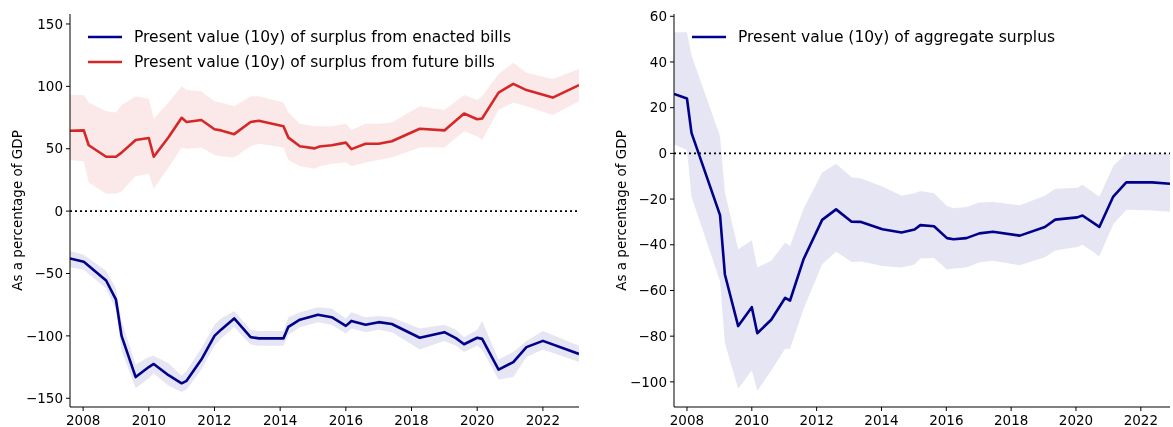  What do you see at coordinates (322, 37) in the screenshot?
I see `legend-label: Present value (10y) of surplus from enacted bills` at bounding box center [322, 37].